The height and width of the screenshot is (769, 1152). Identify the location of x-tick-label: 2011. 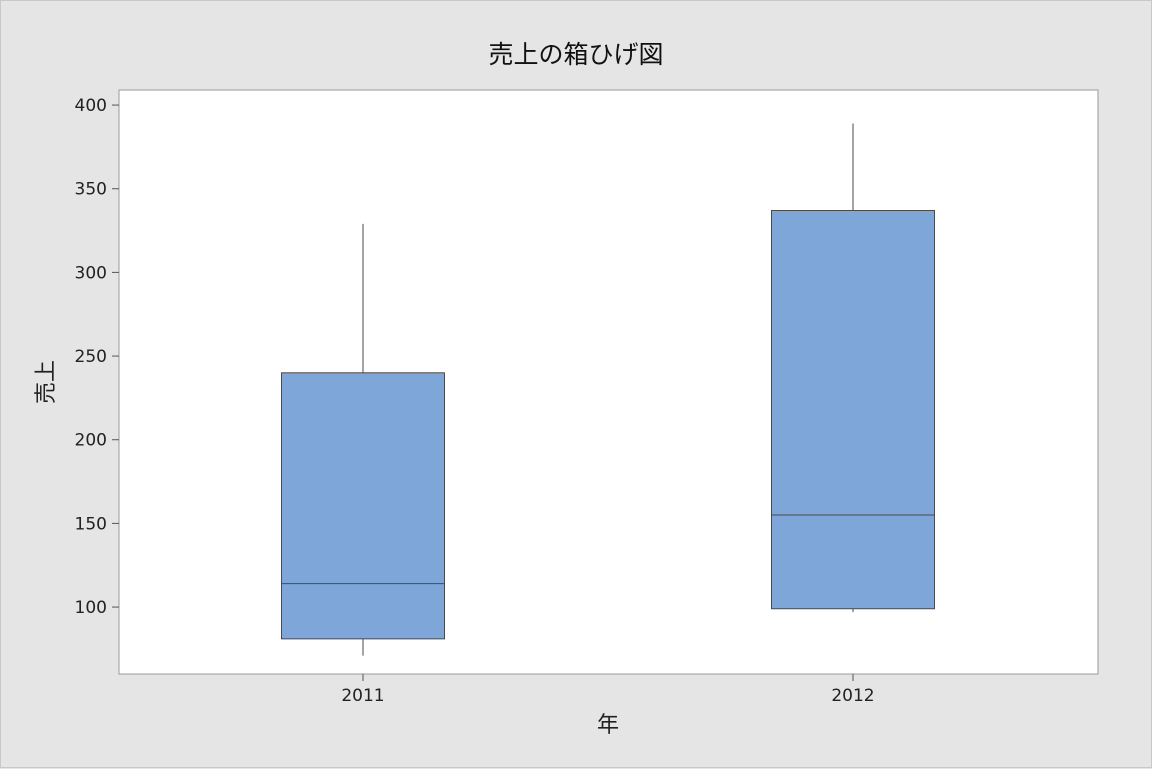
(362, 696).